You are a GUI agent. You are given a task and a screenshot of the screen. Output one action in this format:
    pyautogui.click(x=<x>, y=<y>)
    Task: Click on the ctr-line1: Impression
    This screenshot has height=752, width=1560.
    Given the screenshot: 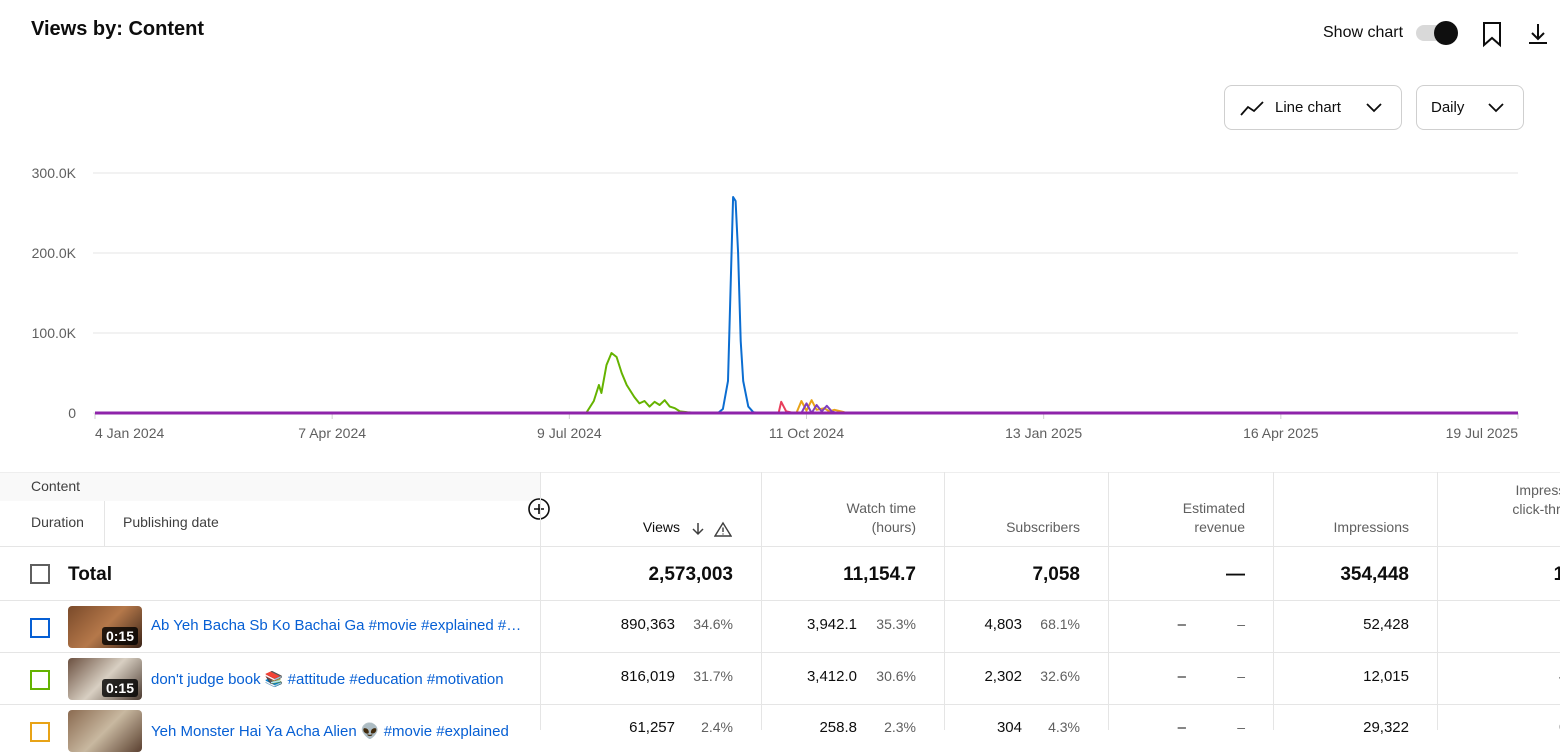 What is the action you would take?
    pyautogui.click(x=1537, y=490)
    